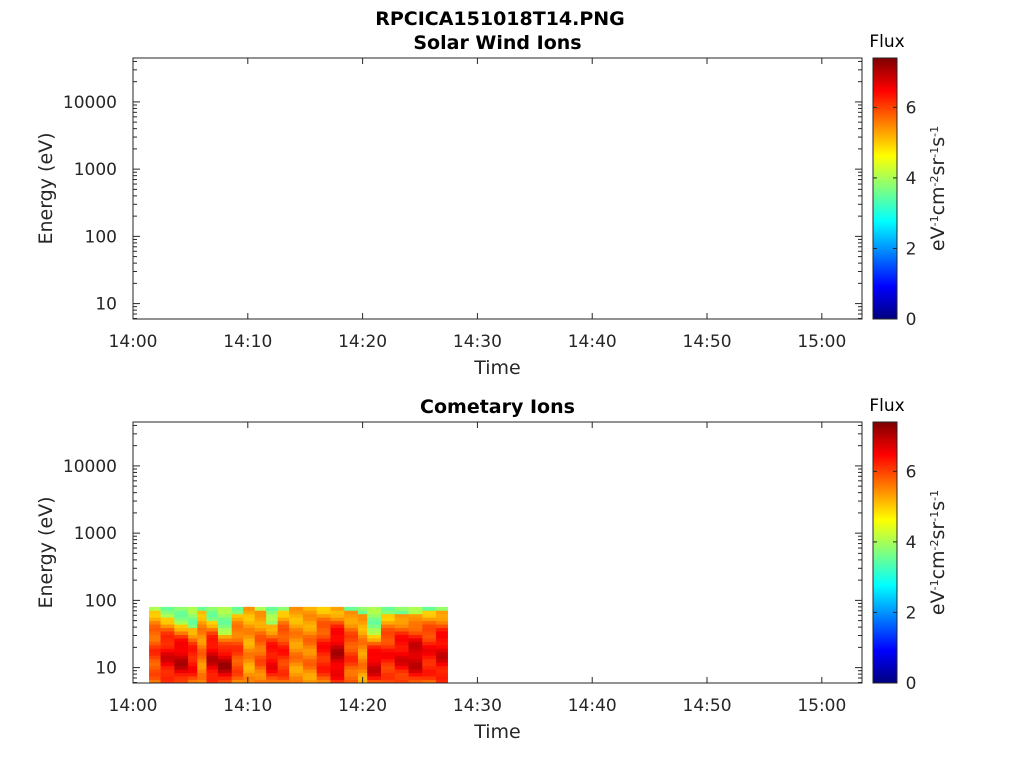 Image resolution: width=1024 pixels, height=768 pixels. Describe the element at coordinates (938, 167) in the screenshot. I see `units-base: sr` at that location.